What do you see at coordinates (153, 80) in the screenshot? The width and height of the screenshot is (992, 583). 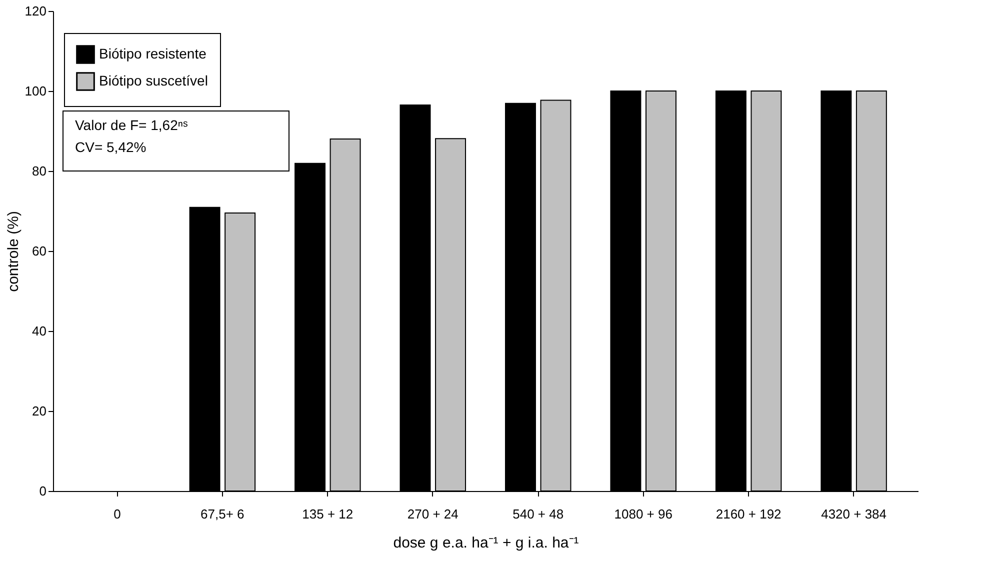 I see `legend-label: Biótipo suscetível` at bounding box center [153, 80].